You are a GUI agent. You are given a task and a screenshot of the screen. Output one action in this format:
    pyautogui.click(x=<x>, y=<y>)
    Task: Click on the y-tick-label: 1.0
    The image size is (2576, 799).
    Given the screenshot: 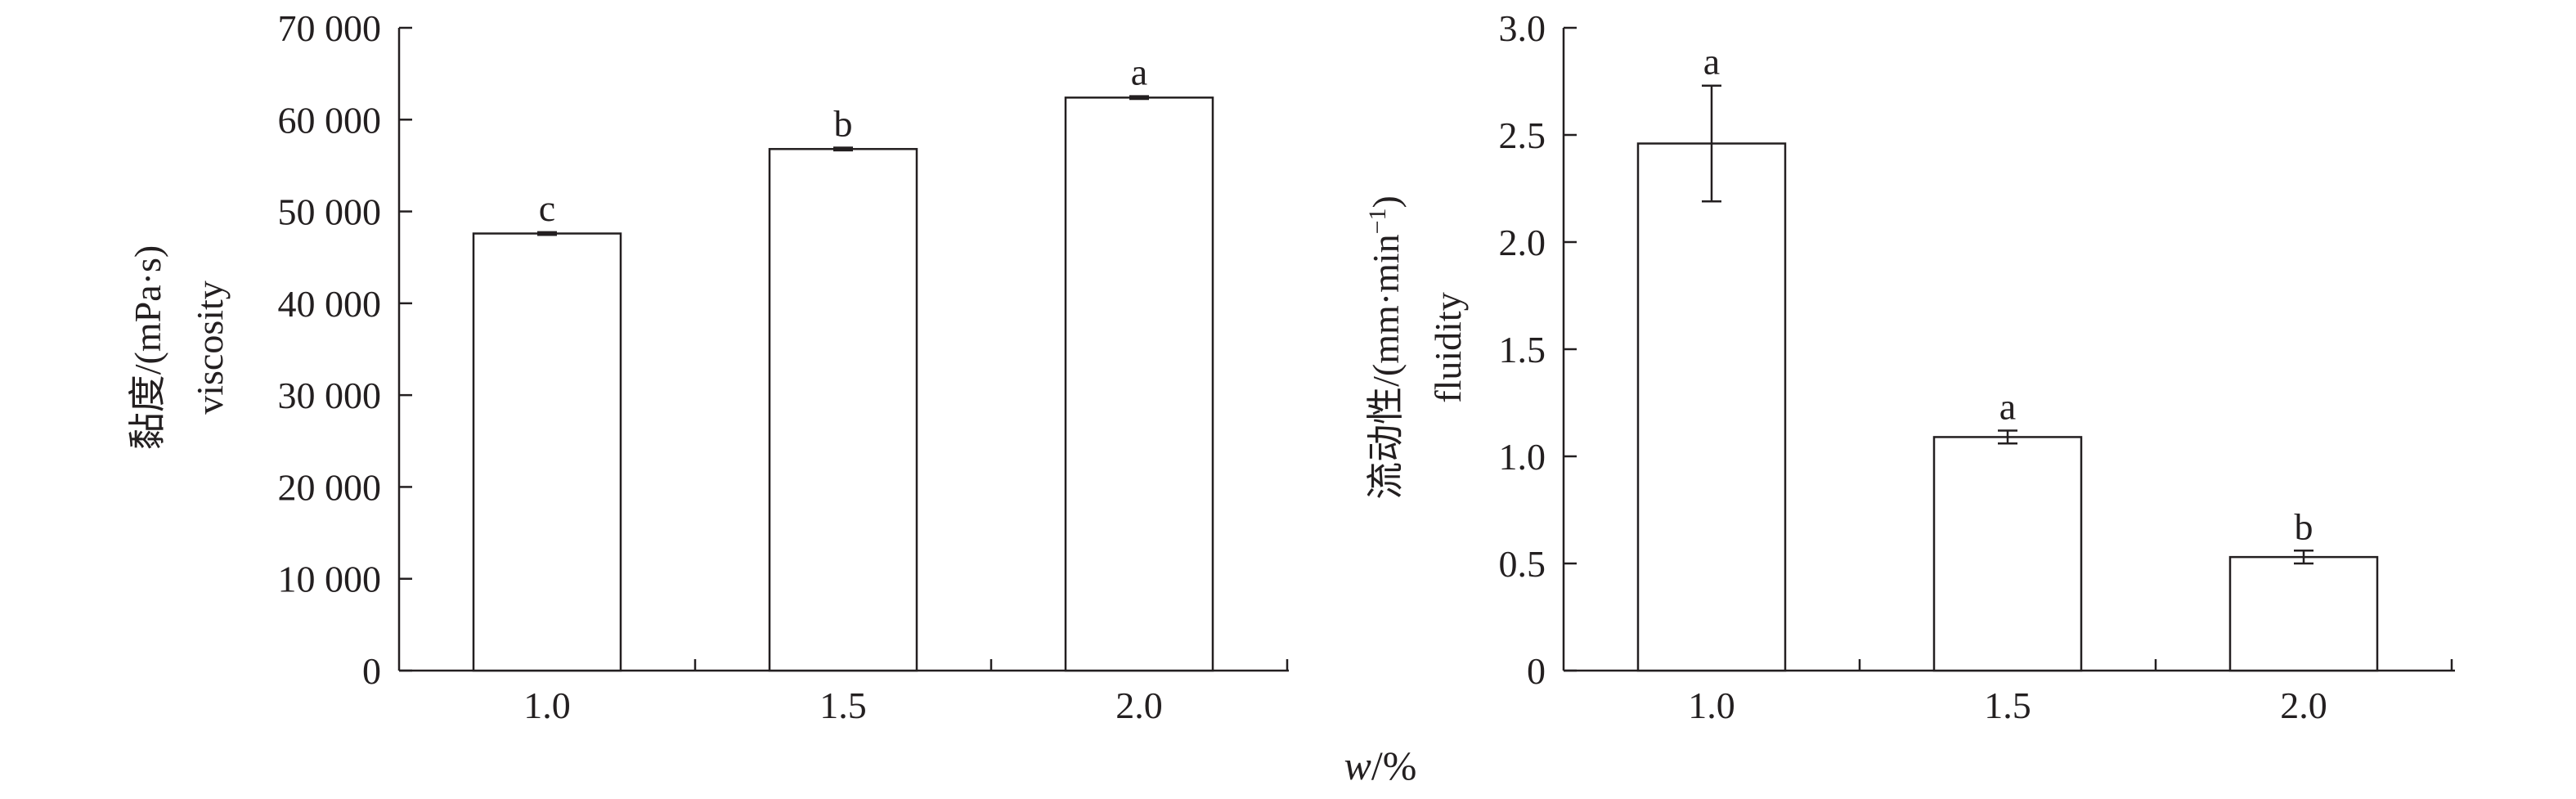 What is the action you would take?
    pyautogui.click(x=1522, y=457)
    